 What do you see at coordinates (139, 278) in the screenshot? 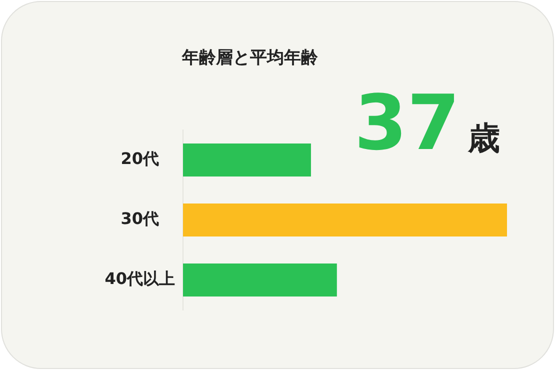
I see `y-tick-label: 40代以上` at bounding box center [139, 278].